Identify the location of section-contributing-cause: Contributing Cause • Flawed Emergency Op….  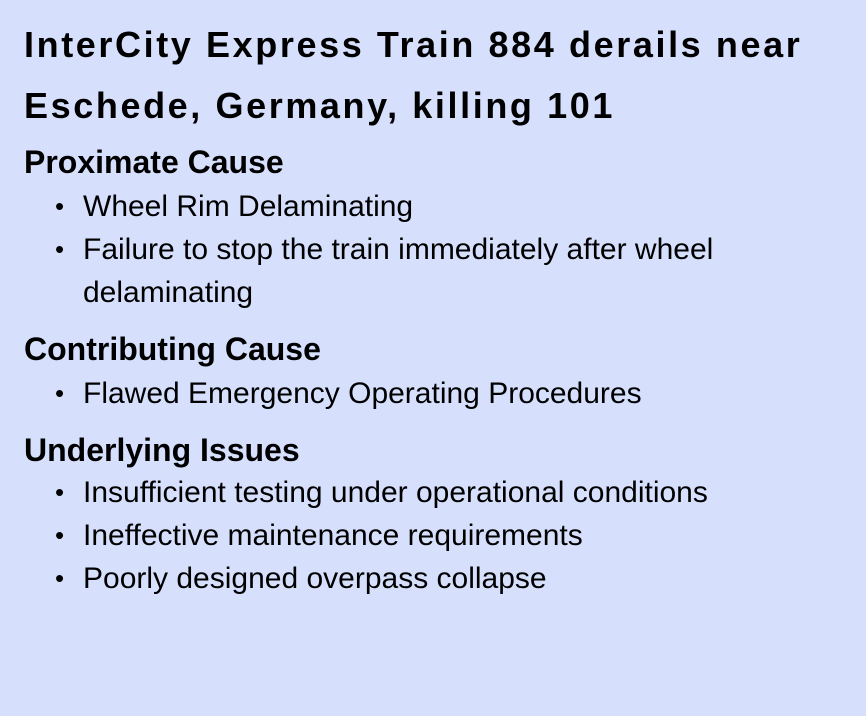
(433, 372).